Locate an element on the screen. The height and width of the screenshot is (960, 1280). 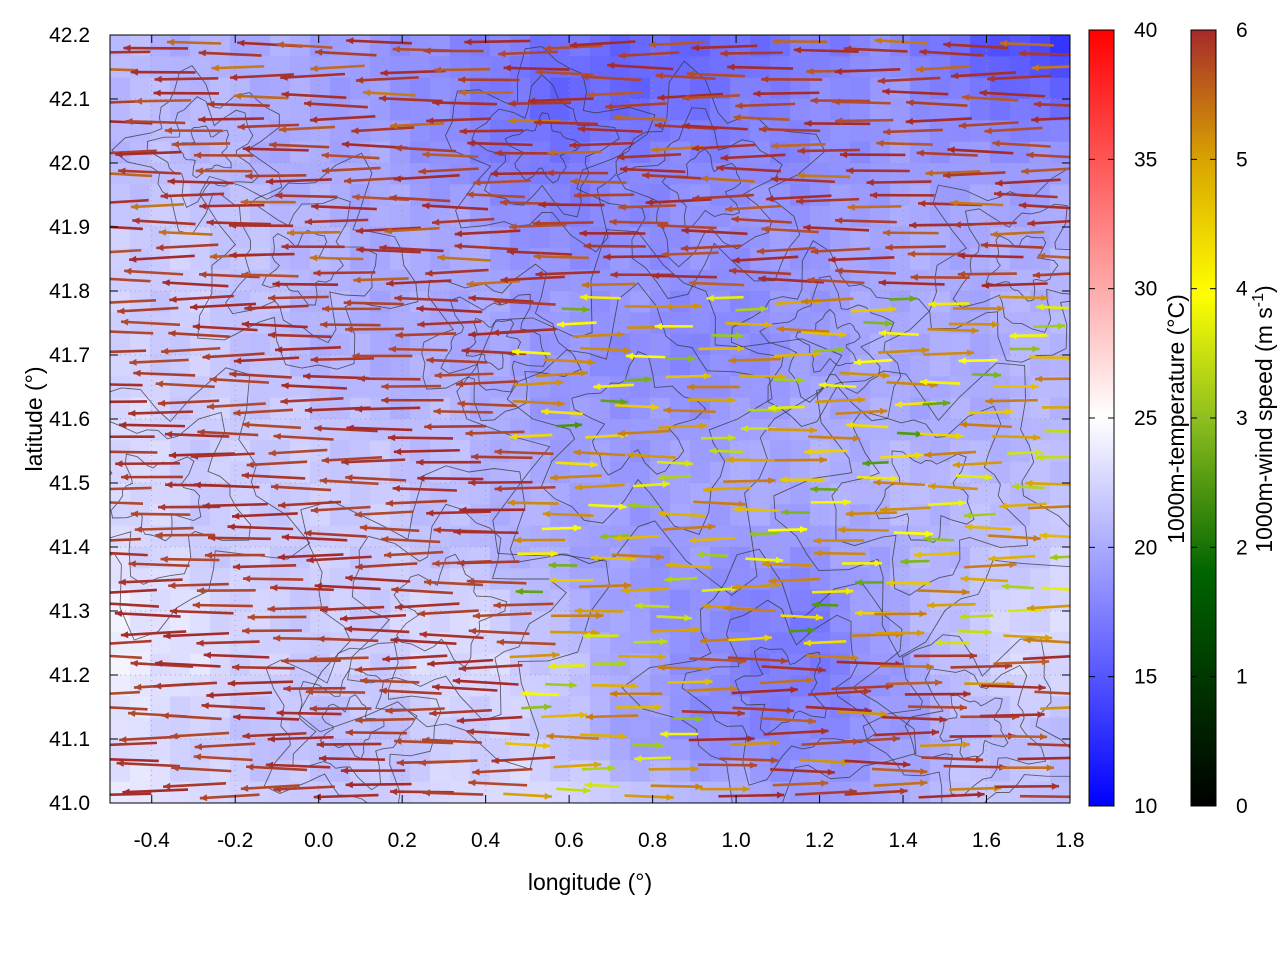
windspeed-tick-label: 5 is located at coordinates (1242, 159).